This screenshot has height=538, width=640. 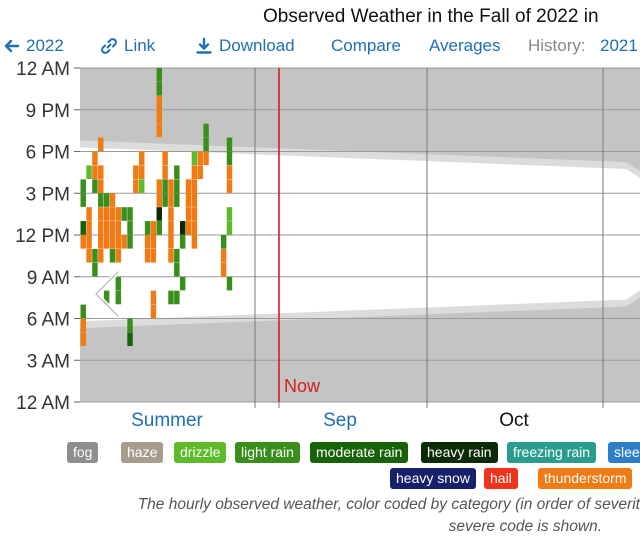 I want to click on chevron-left-icon, so click(x=107, y=294).